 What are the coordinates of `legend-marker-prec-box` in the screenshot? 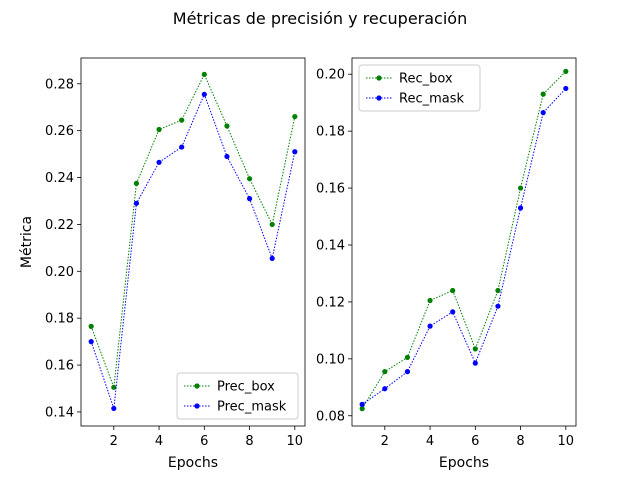 It's located at (197, 386).